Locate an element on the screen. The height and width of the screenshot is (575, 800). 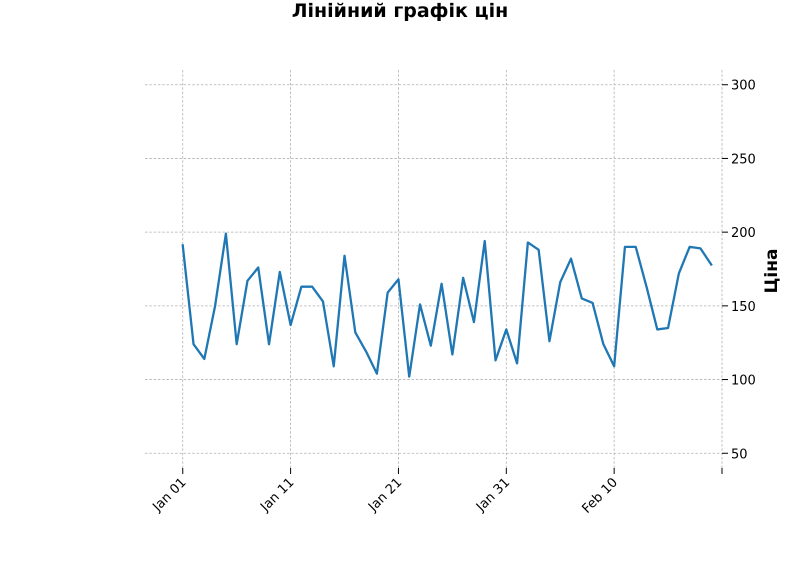
x-tick-label: Feb 10 is located at coordinates (600, 496).